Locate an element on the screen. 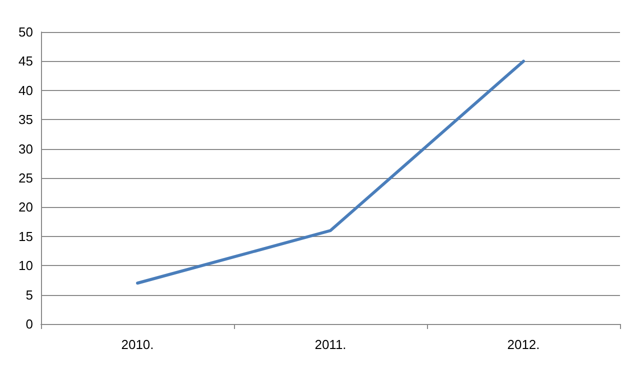 The image size is (630, 371). y-tick-label: 10 is located at coordinates (25, 266).